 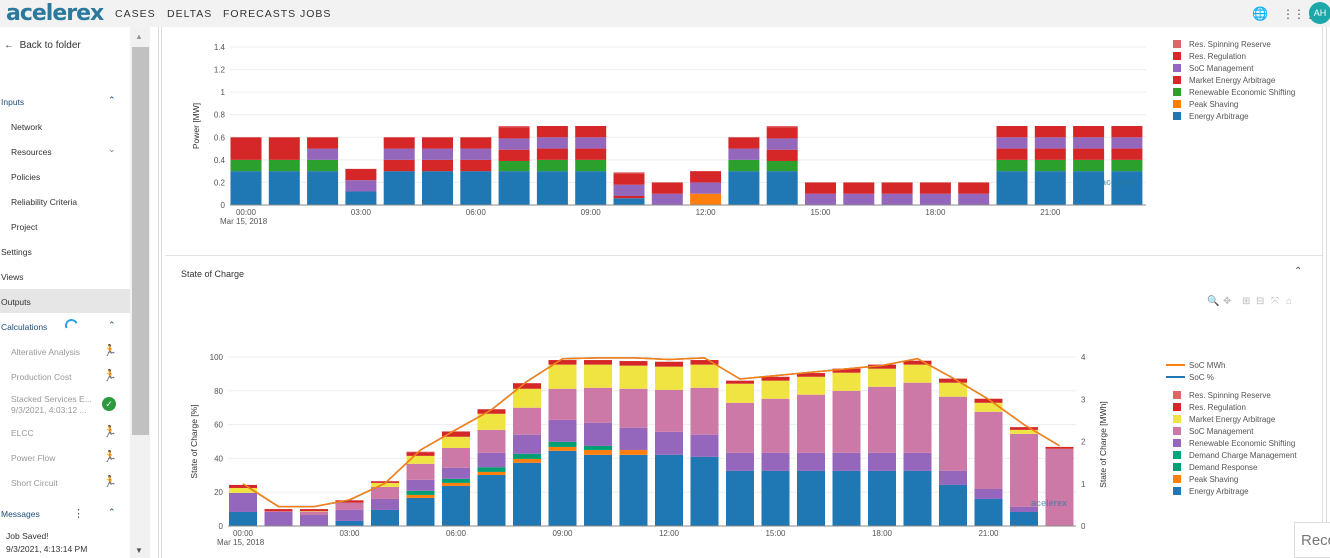 What do you see at coordinates (1312, 540) in the screenshot?
I see `recommend-button: Recc` at bounding box center [1312, 540].